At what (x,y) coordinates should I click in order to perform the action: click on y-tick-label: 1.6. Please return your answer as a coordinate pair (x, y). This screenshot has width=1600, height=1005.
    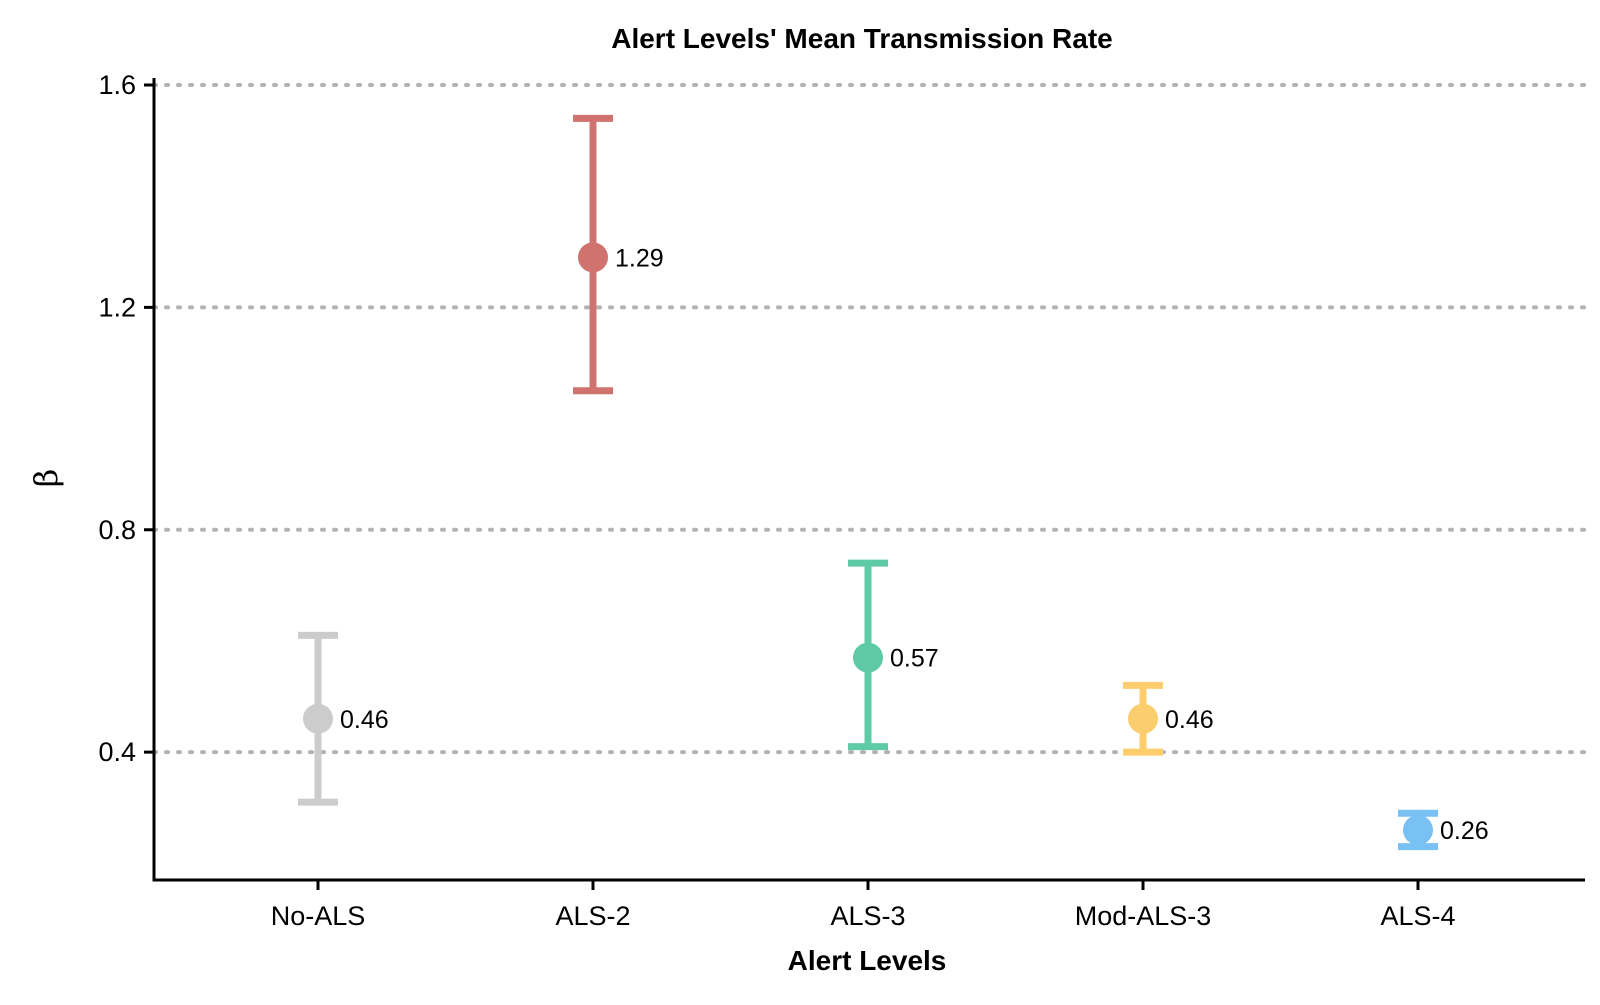
    Looking at the image, I should click on (117, 85).